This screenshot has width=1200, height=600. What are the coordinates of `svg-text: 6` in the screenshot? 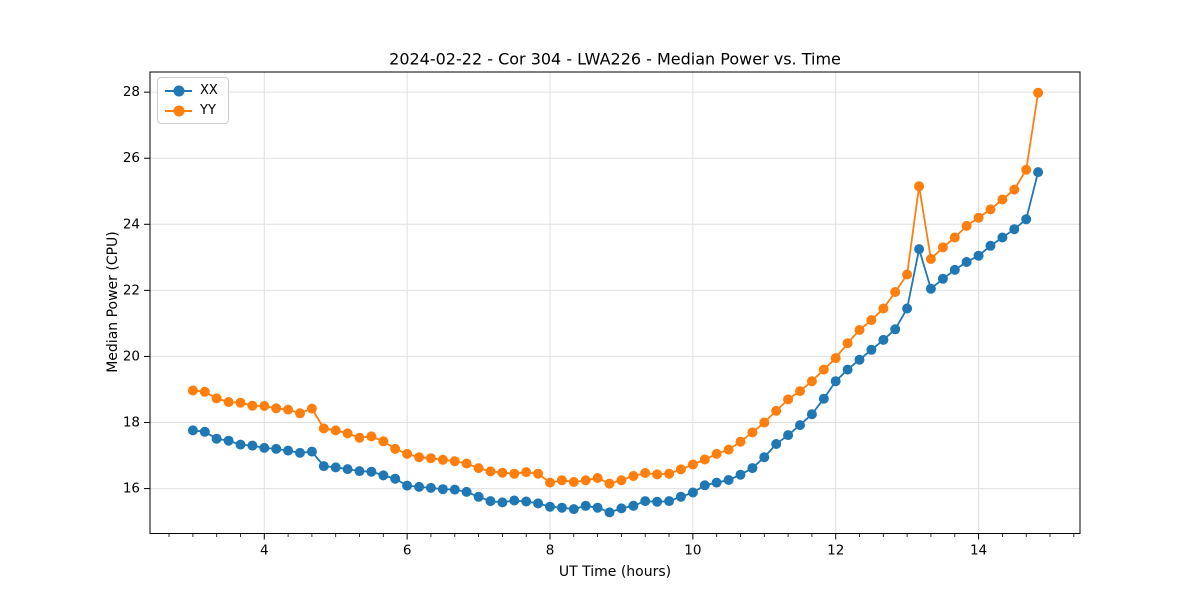 It's located at (407, 551).